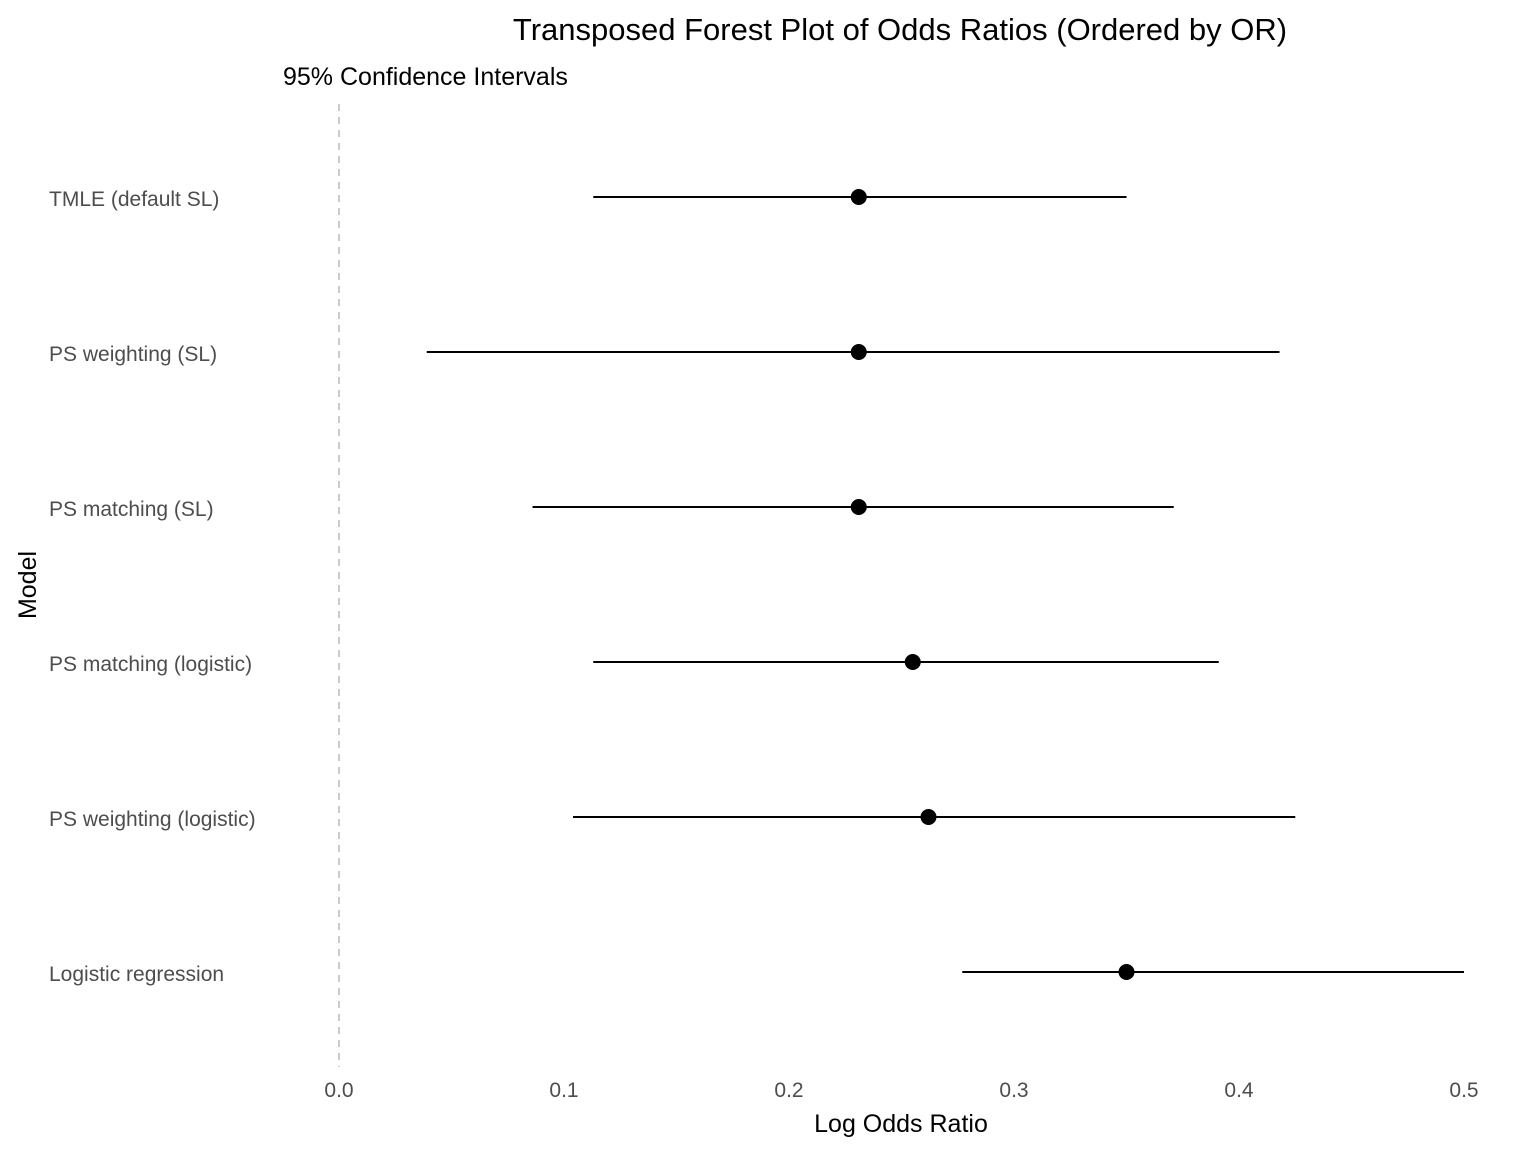  I want to click on x-tick-label: 0.4, so click(1239, 1090).